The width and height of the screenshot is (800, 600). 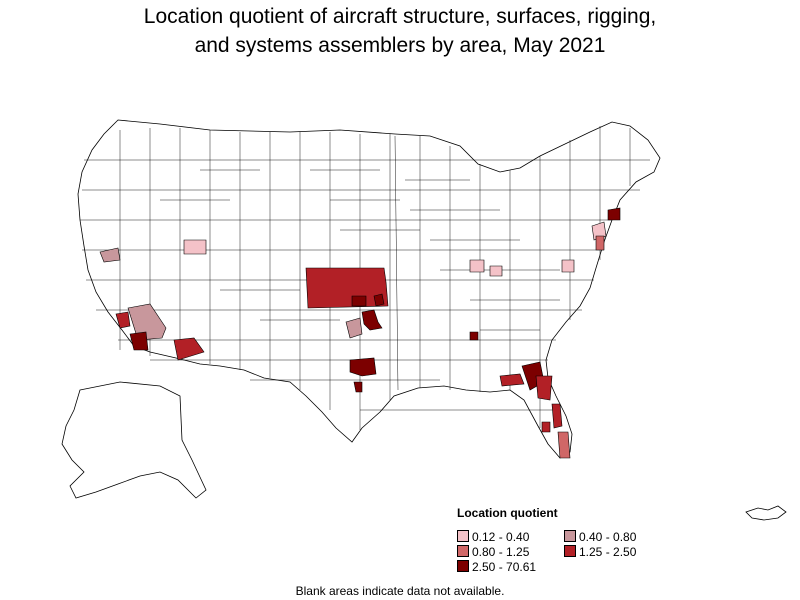 I want to click on footnote: Blank areas indicate data not available., so click(x=400, y=591).